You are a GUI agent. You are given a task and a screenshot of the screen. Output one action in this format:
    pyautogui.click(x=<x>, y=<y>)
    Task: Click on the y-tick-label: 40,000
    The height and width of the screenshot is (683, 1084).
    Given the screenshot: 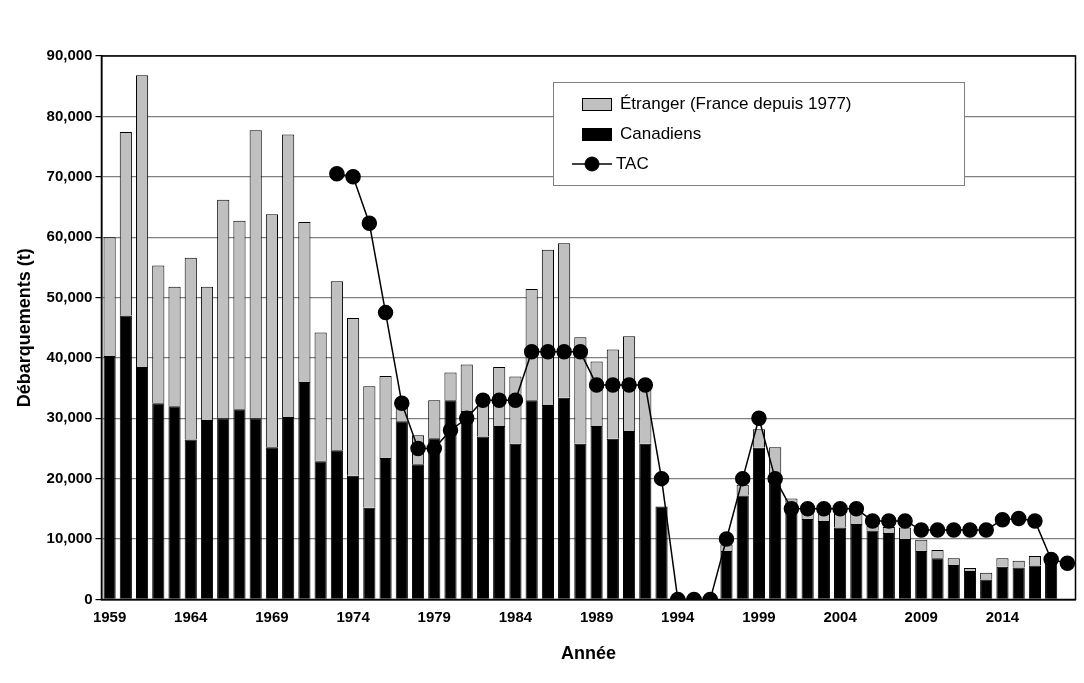 What is the action you would take?
    pyautogui.click(x=69, y=357)
    